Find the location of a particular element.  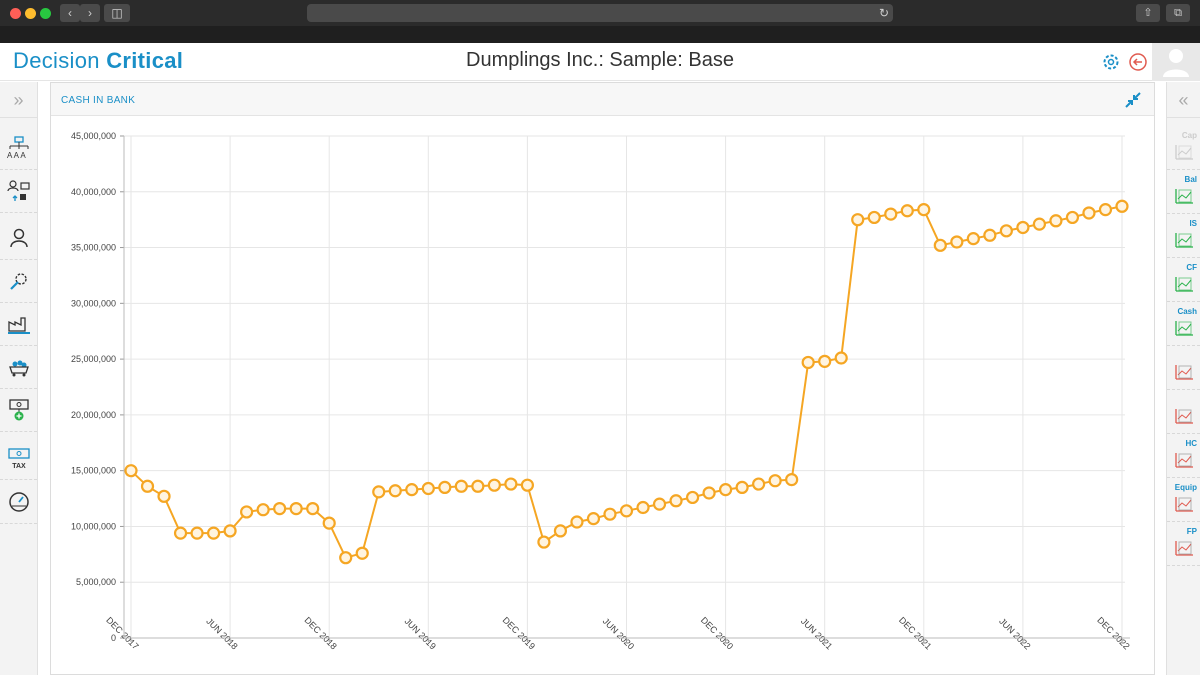

y-tick-label: 45,000,000 is located at coordinates (93, 136).